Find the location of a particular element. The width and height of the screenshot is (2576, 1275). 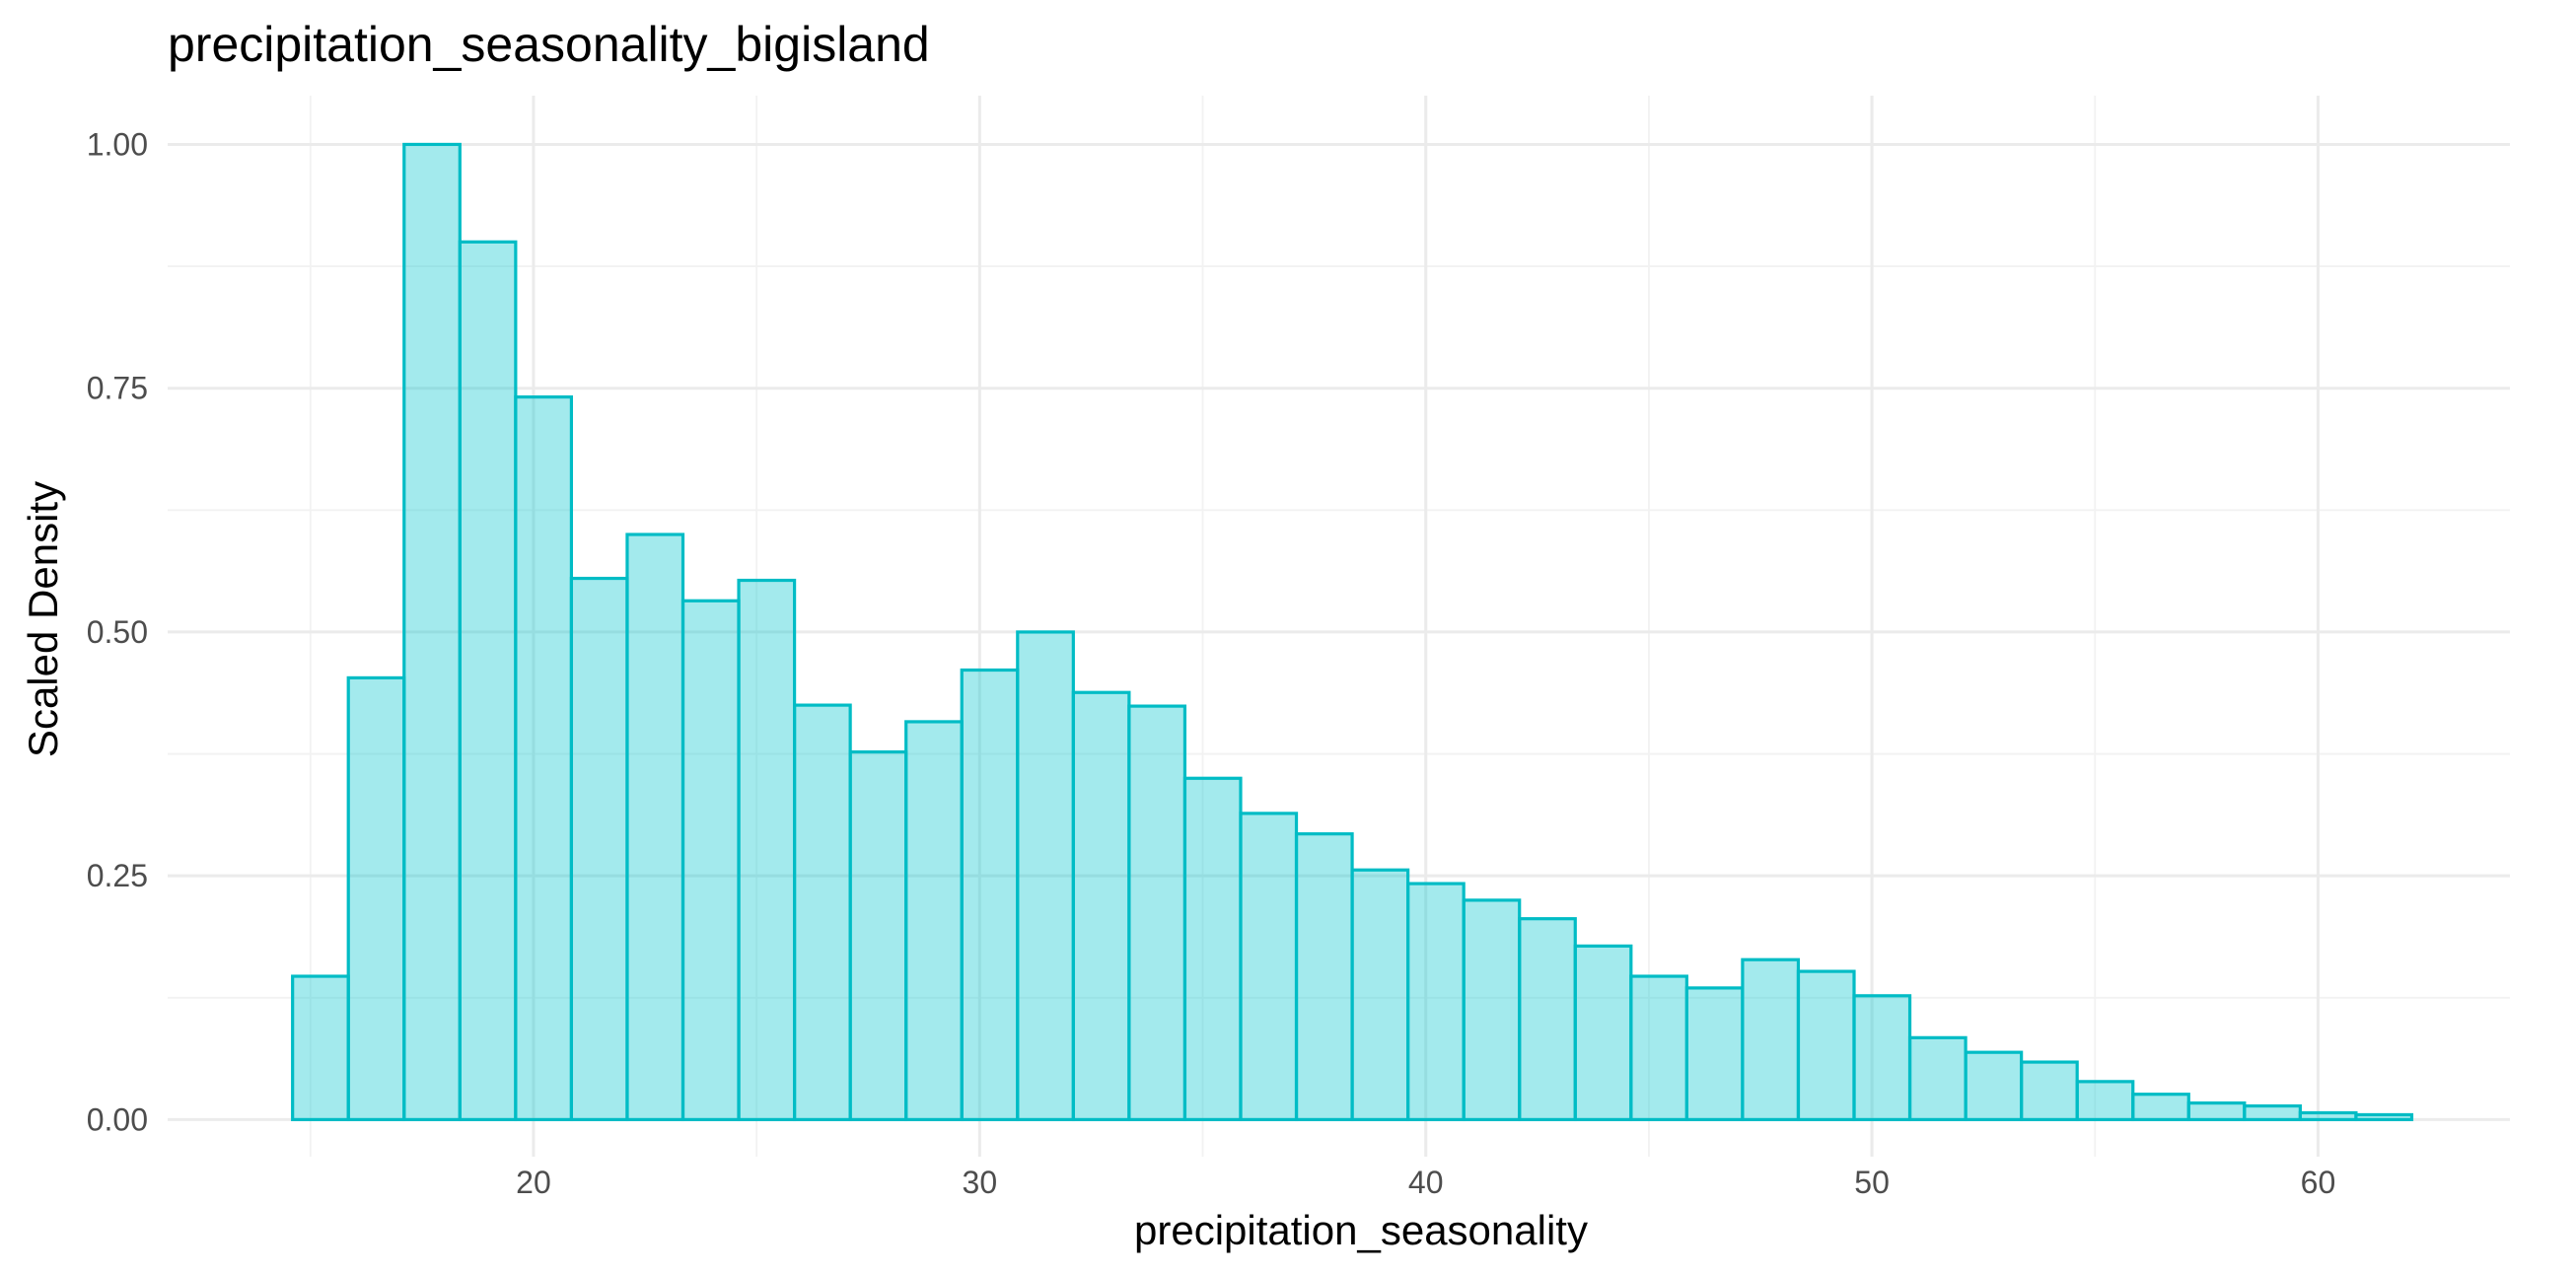

y-tick-label: 0.25 is located at coordinates (117, 875).